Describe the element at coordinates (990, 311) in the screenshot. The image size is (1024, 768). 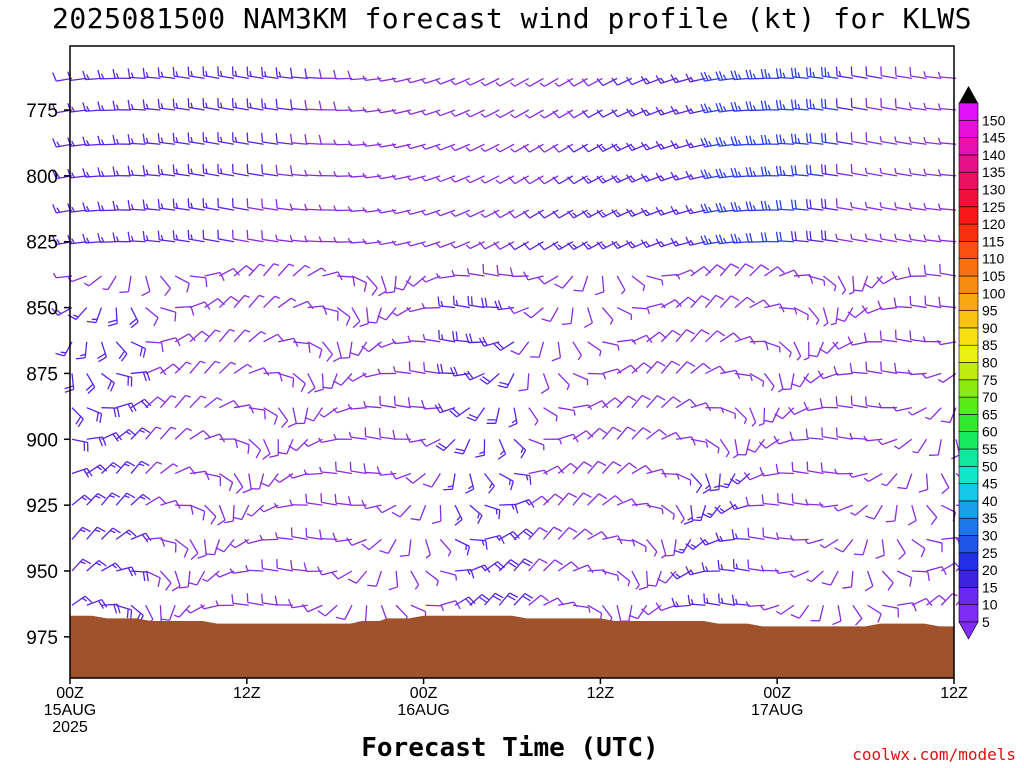
I see `colorbar-label: 95` at that location.